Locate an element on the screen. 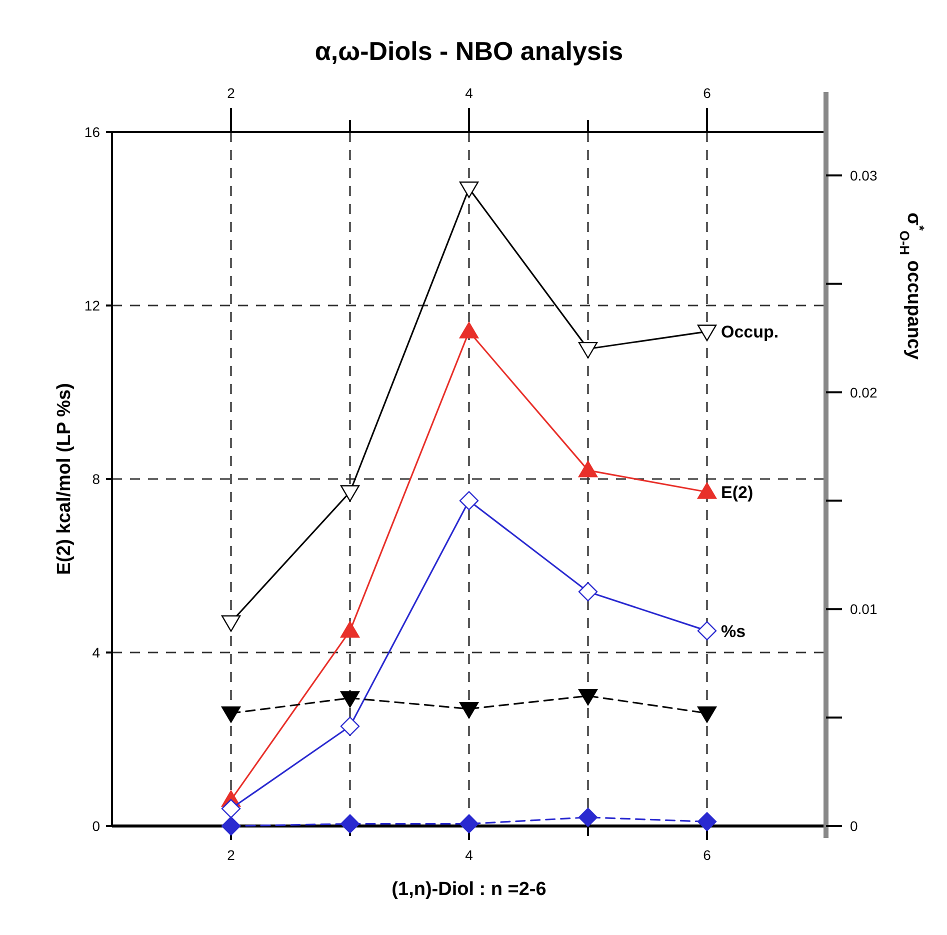  y2-tick-label: 0 is located at coordinates (854, 826).